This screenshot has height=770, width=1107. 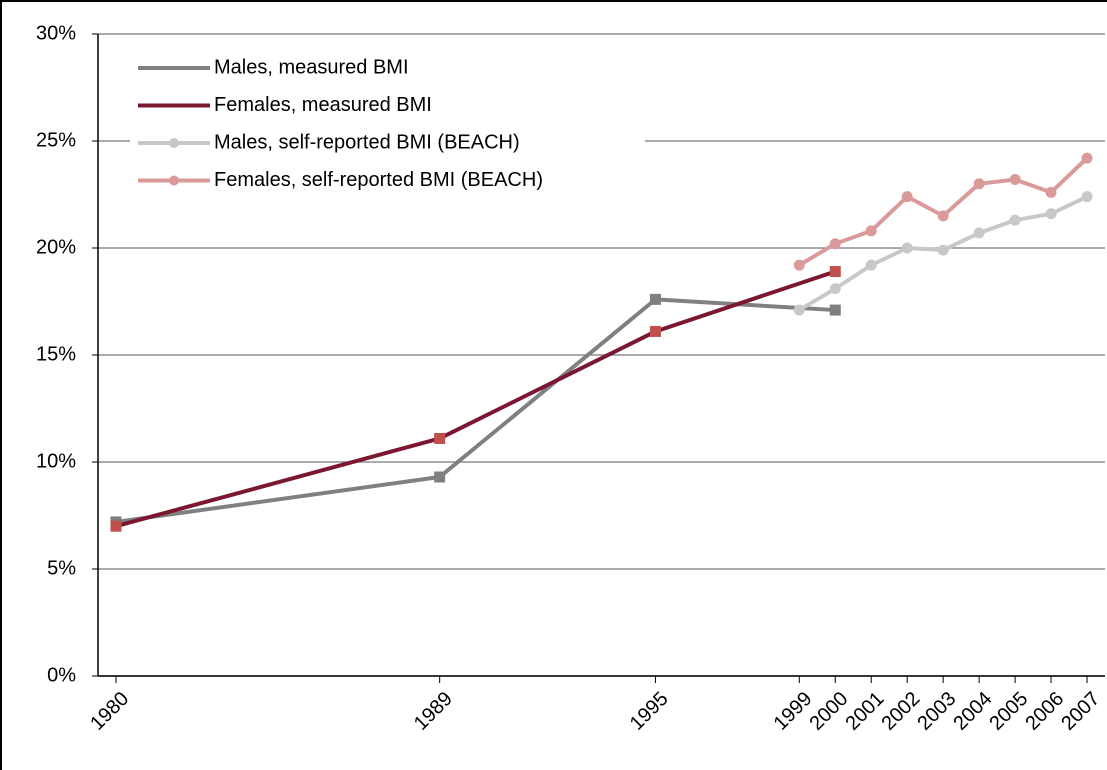 I want to click on y-tick-label: 25%, so click(x=56, y=140).